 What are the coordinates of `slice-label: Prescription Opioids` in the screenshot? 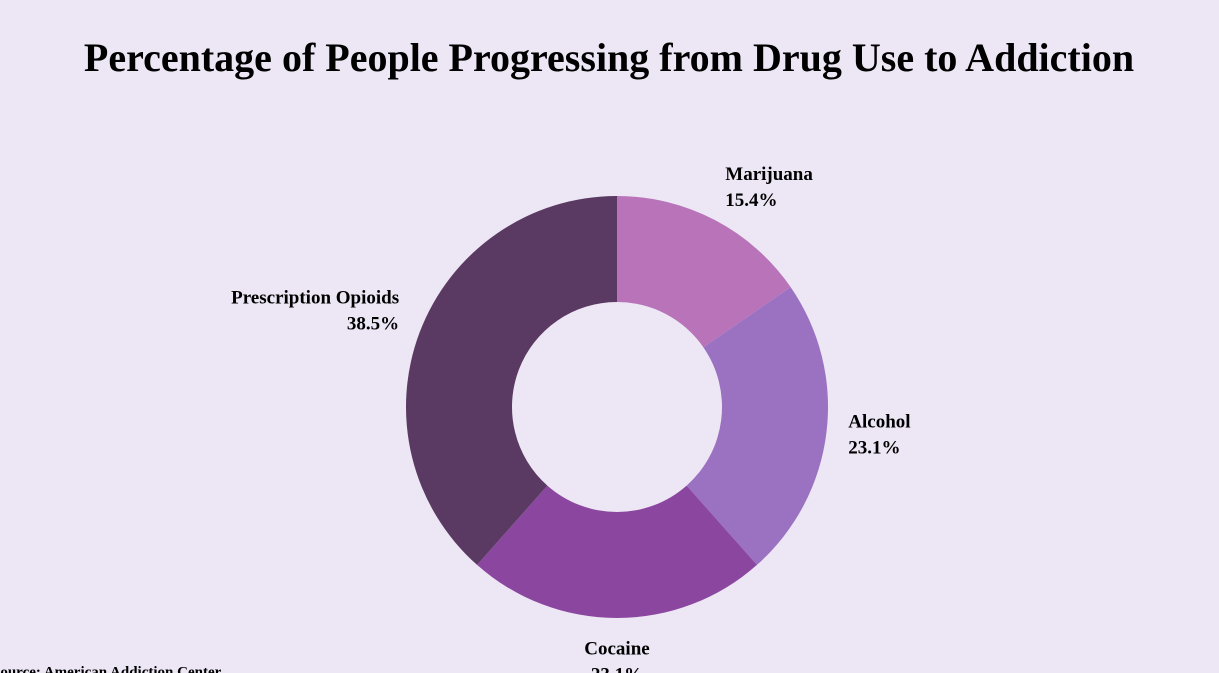 It's located at (315, 298).